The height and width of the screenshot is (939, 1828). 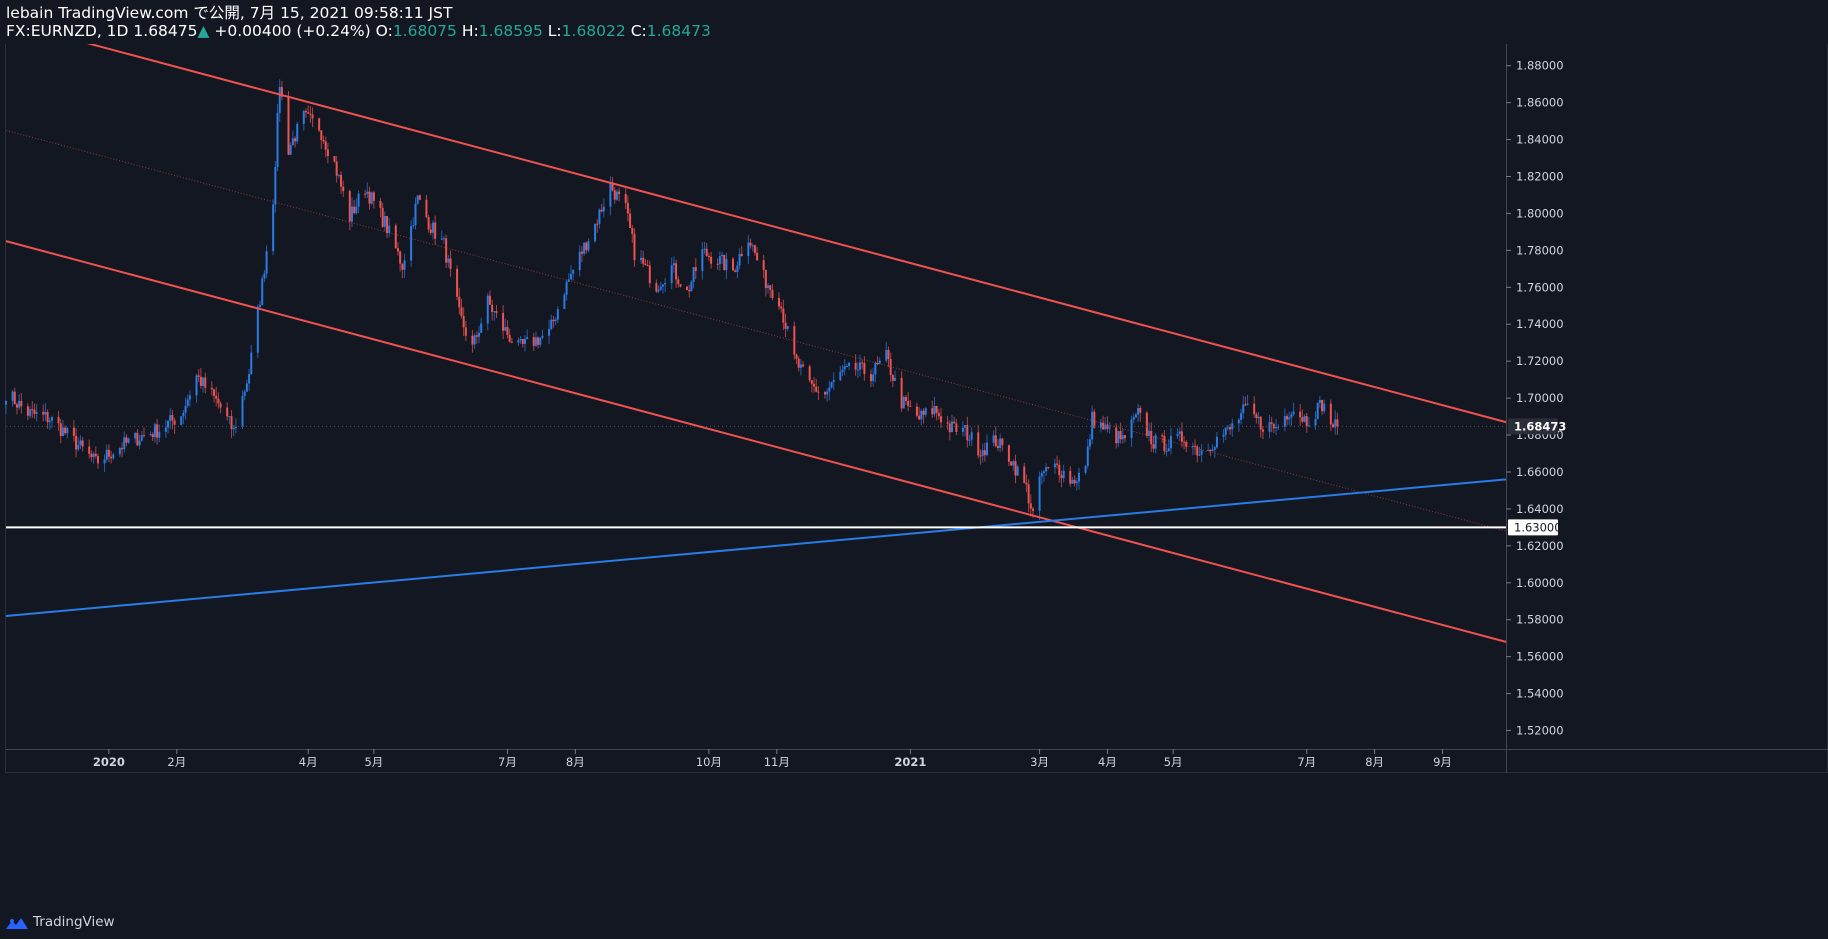 What do you see at coordinates (1540, 140) in the screenshot?
I see `price-tick-label: 1.84000` at bounding box center [1540, 140].